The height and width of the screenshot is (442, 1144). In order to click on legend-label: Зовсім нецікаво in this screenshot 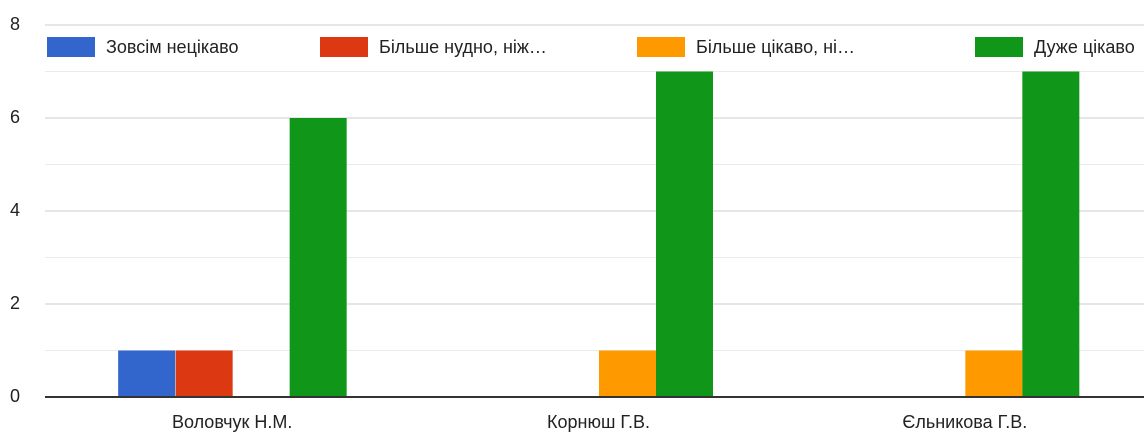, I will do `click(172, 47)`.